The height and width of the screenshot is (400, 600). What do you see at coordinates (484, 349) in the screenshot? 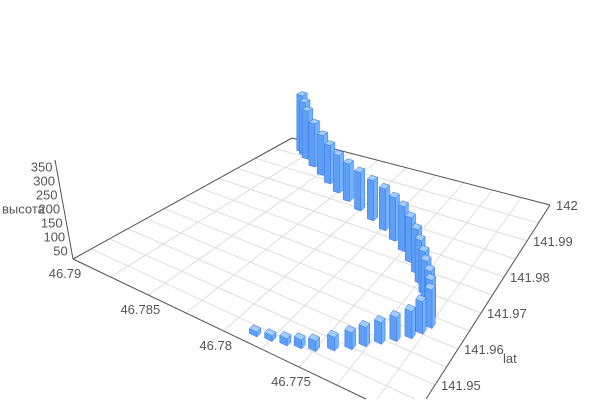
I see `y-tick-label: 141.96` at bounding box center [484, 349].